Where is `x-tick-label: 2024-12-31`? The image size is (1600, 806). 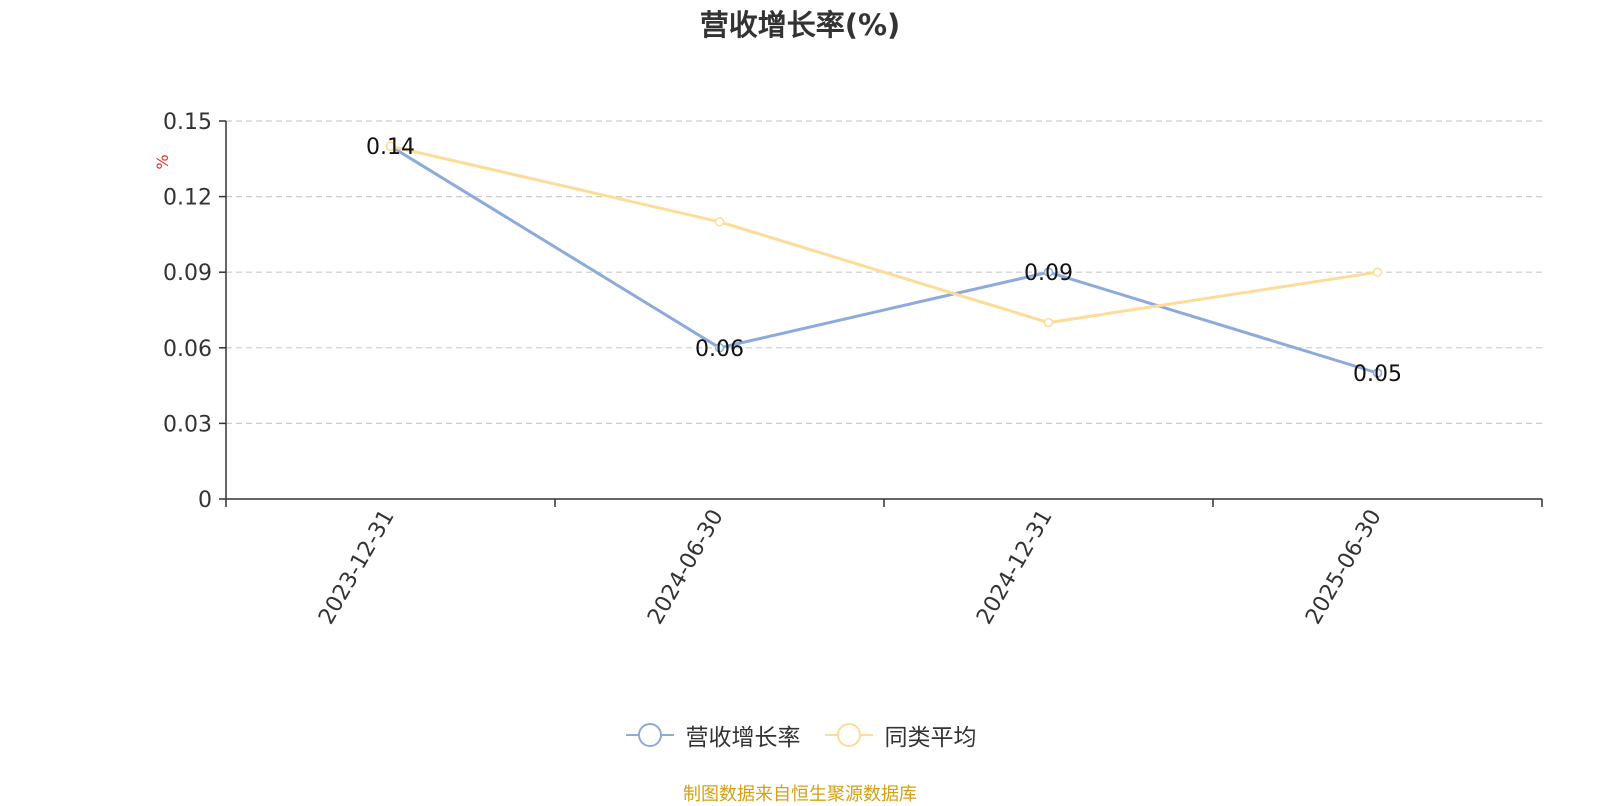 x-tick-label: 2024-12-31 is located at coordinates (1015, 567).